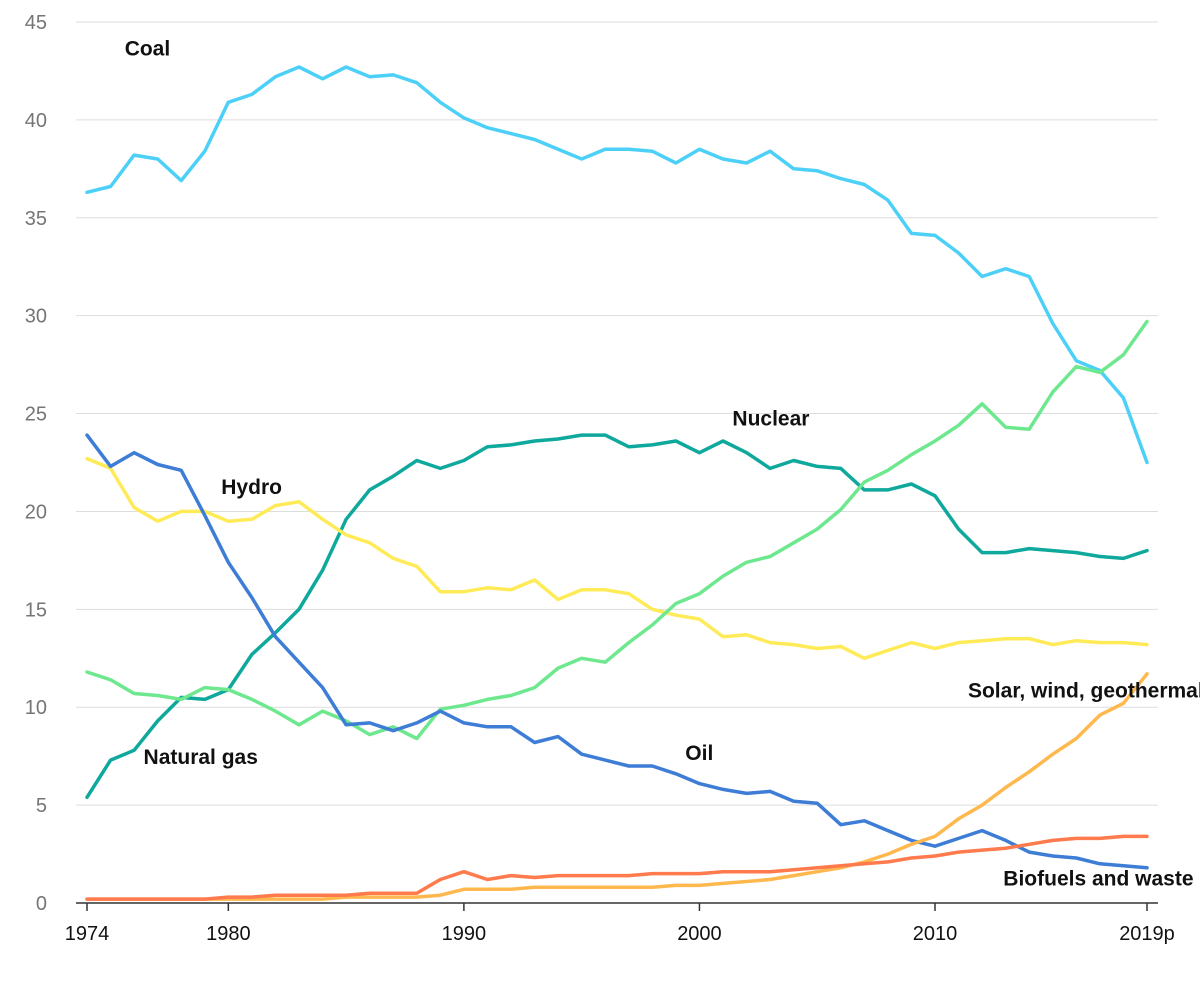 Image resolution: width=1200 pixels, height=1000 pixels. What do you see at coordinates (201, 757) in the screenshot?
I see `series-label-natural-gas: Natural gas` at bounding box center [201, 757].